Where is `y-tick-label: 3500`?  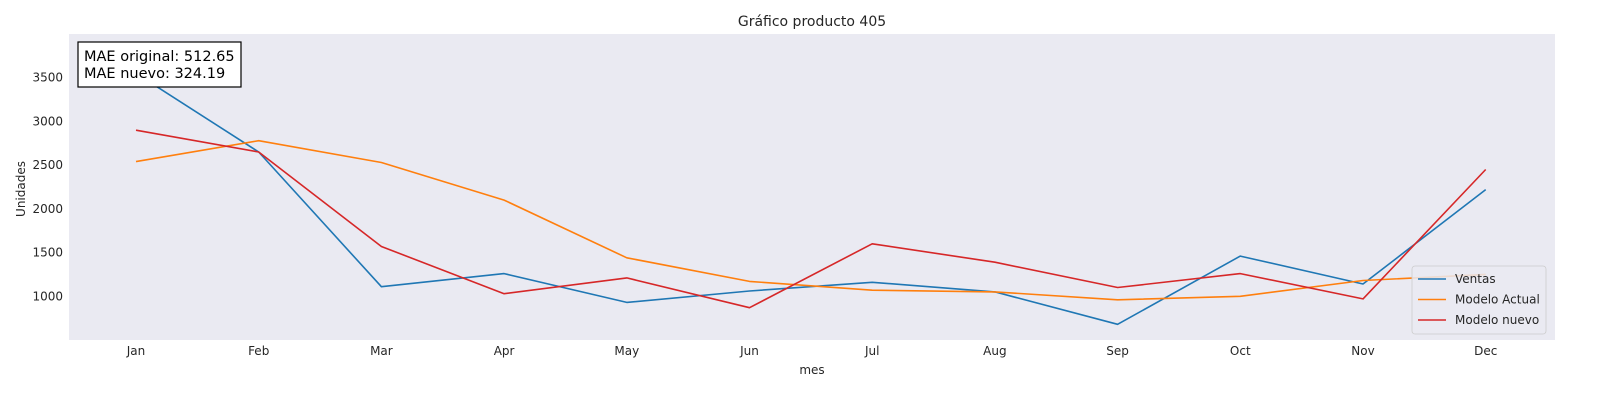 y-tick-label: 3500 is located at coordinates (47, 78).